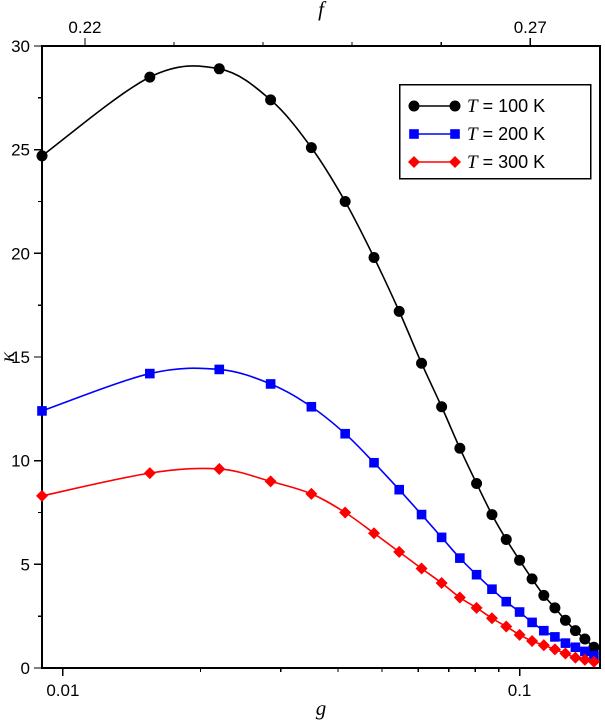  Describe the element at coordinates (506, 162) in the screenshot. I see `legend-label: T = 300 K` at that location.